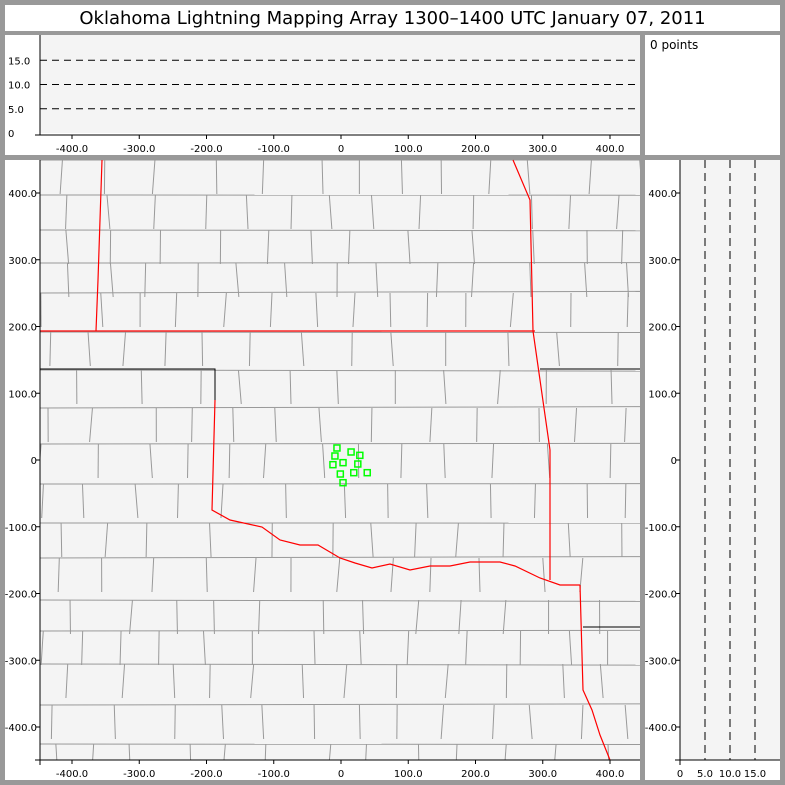 This screenshot has width=785, height=785. Describe the element at coordinates (274, 774) in the screenshot. I see `x-tick-label: -100.0` at that location.